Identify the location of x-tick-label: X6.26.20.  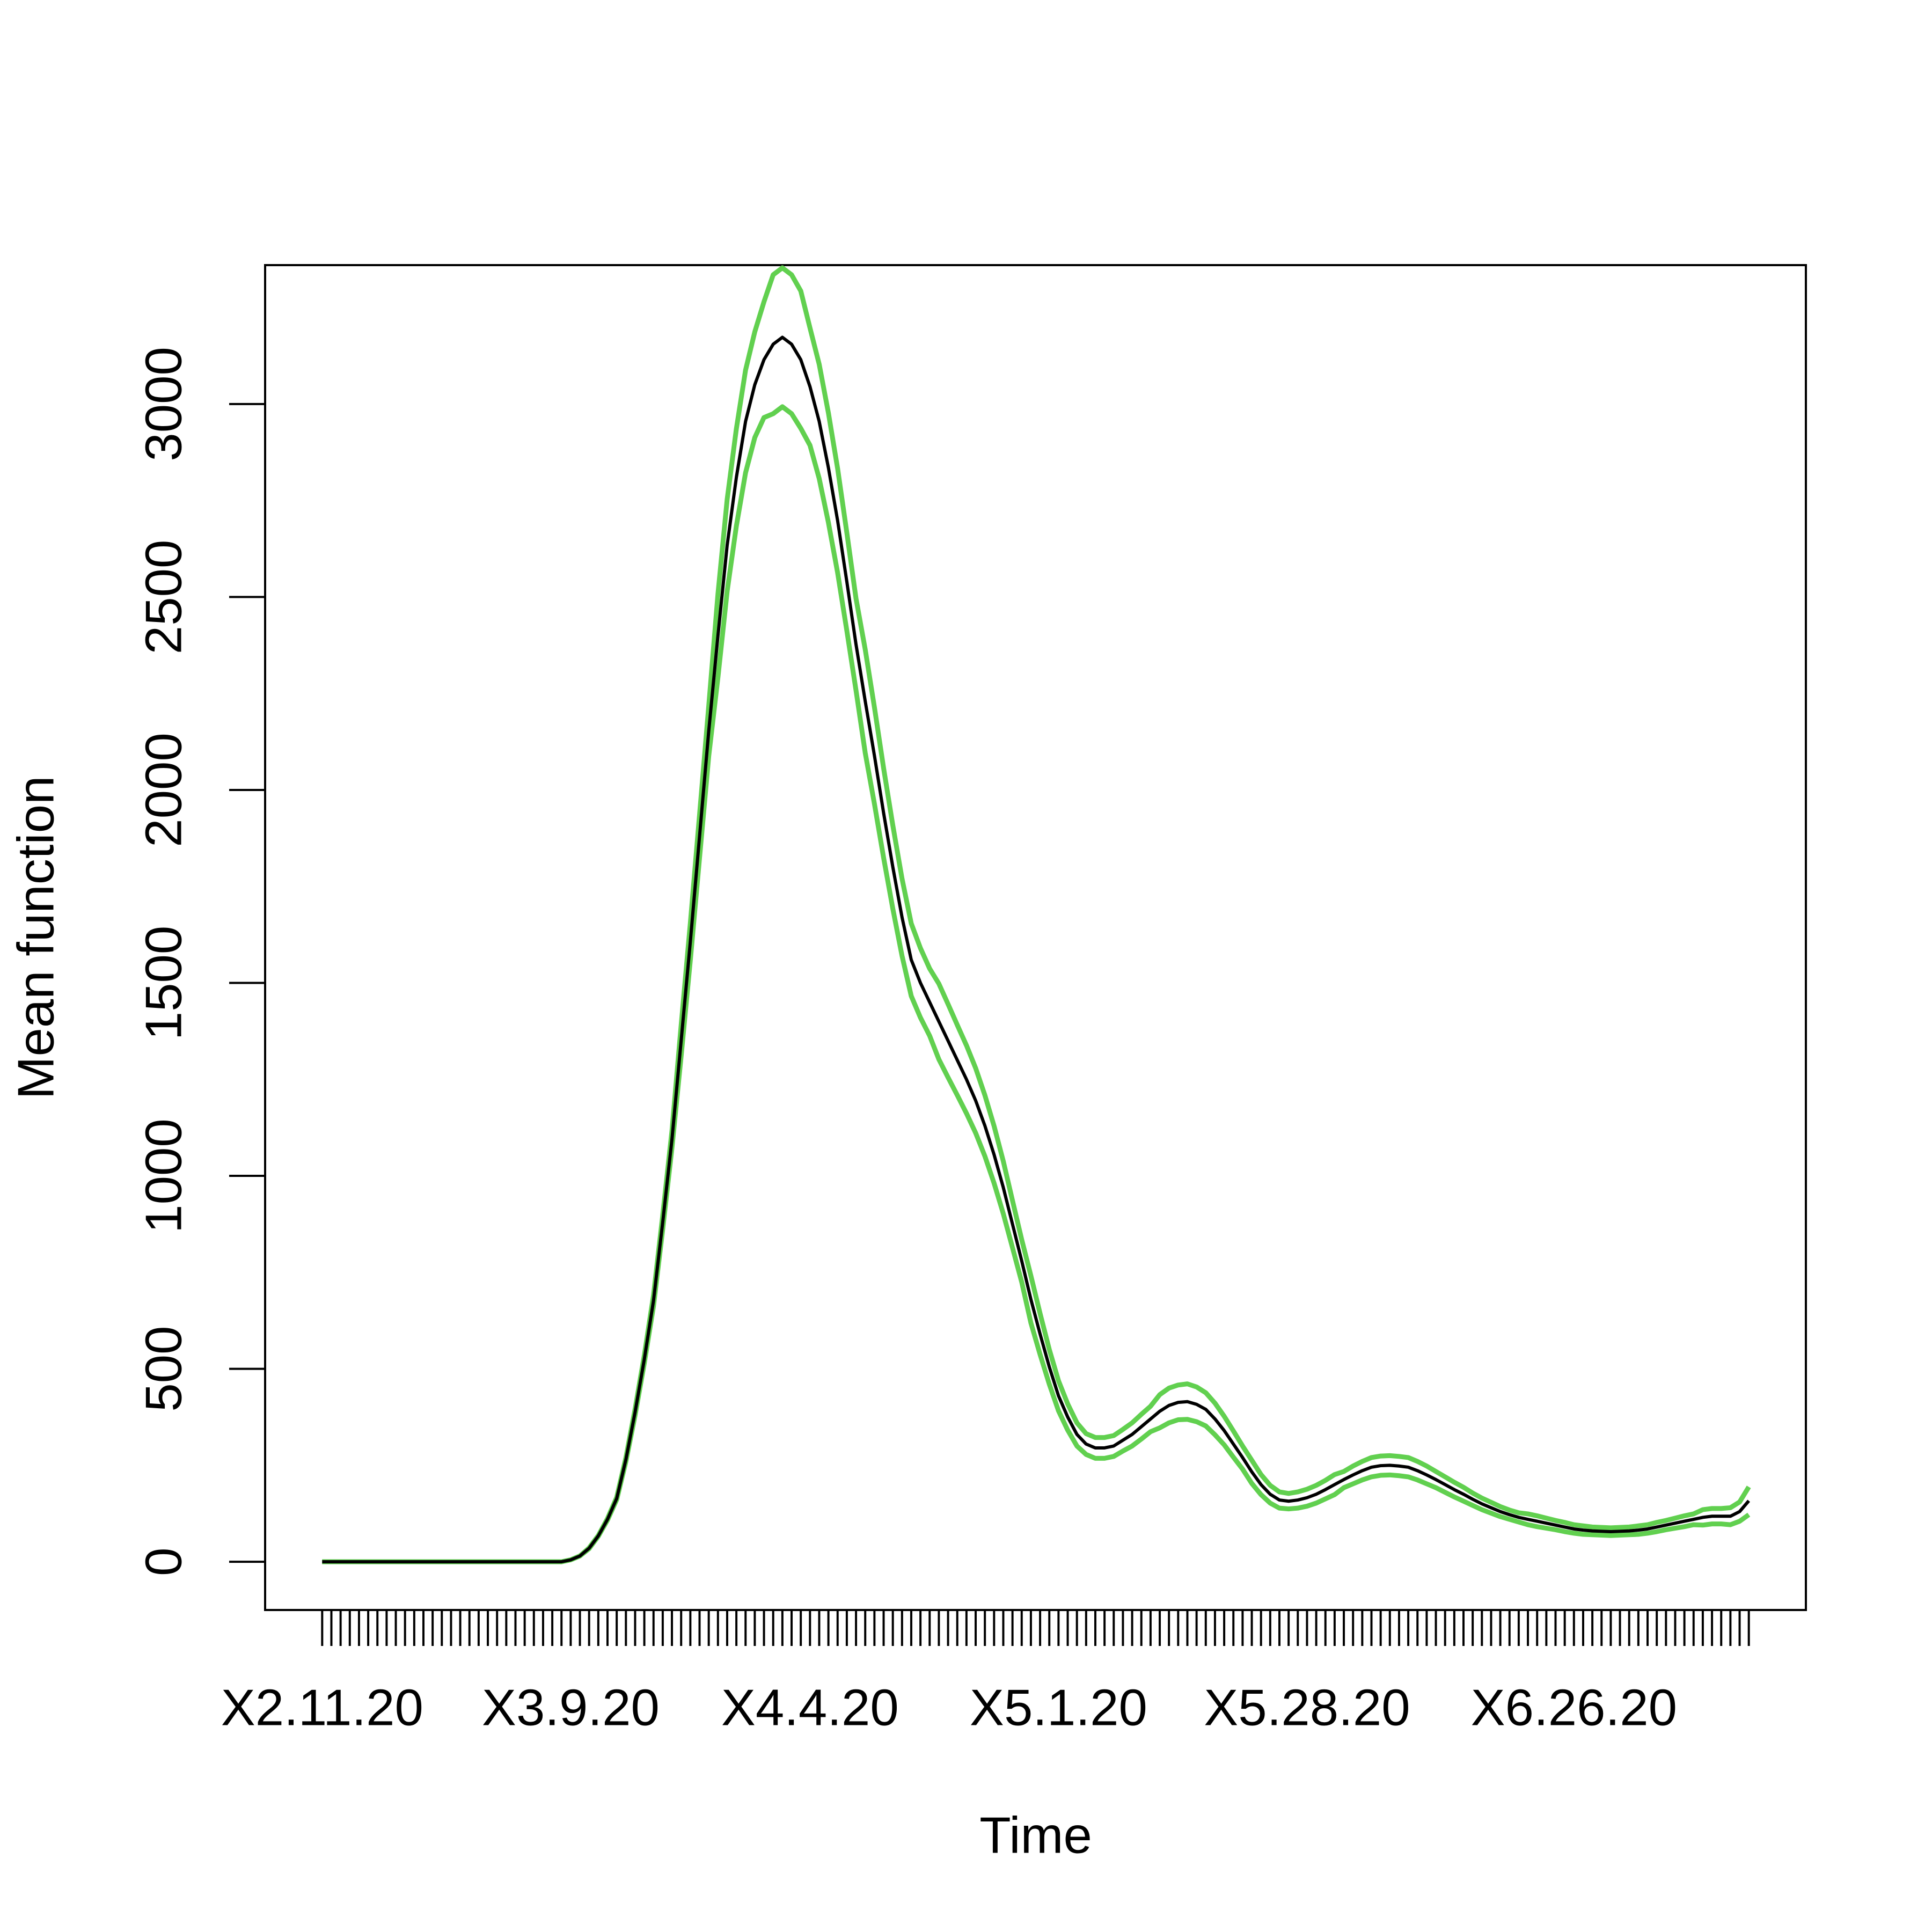
(1574, 1707).